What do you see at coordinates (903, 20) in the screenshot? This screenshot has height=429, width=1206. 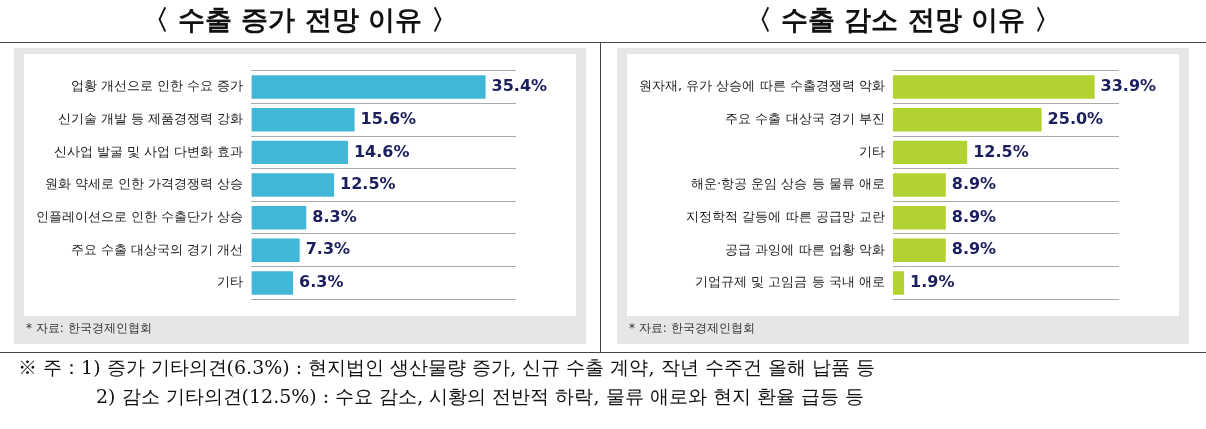 I see `chart-title: 〈 수출 감소 전망 이유 〉` at bounding box center [903, 20].